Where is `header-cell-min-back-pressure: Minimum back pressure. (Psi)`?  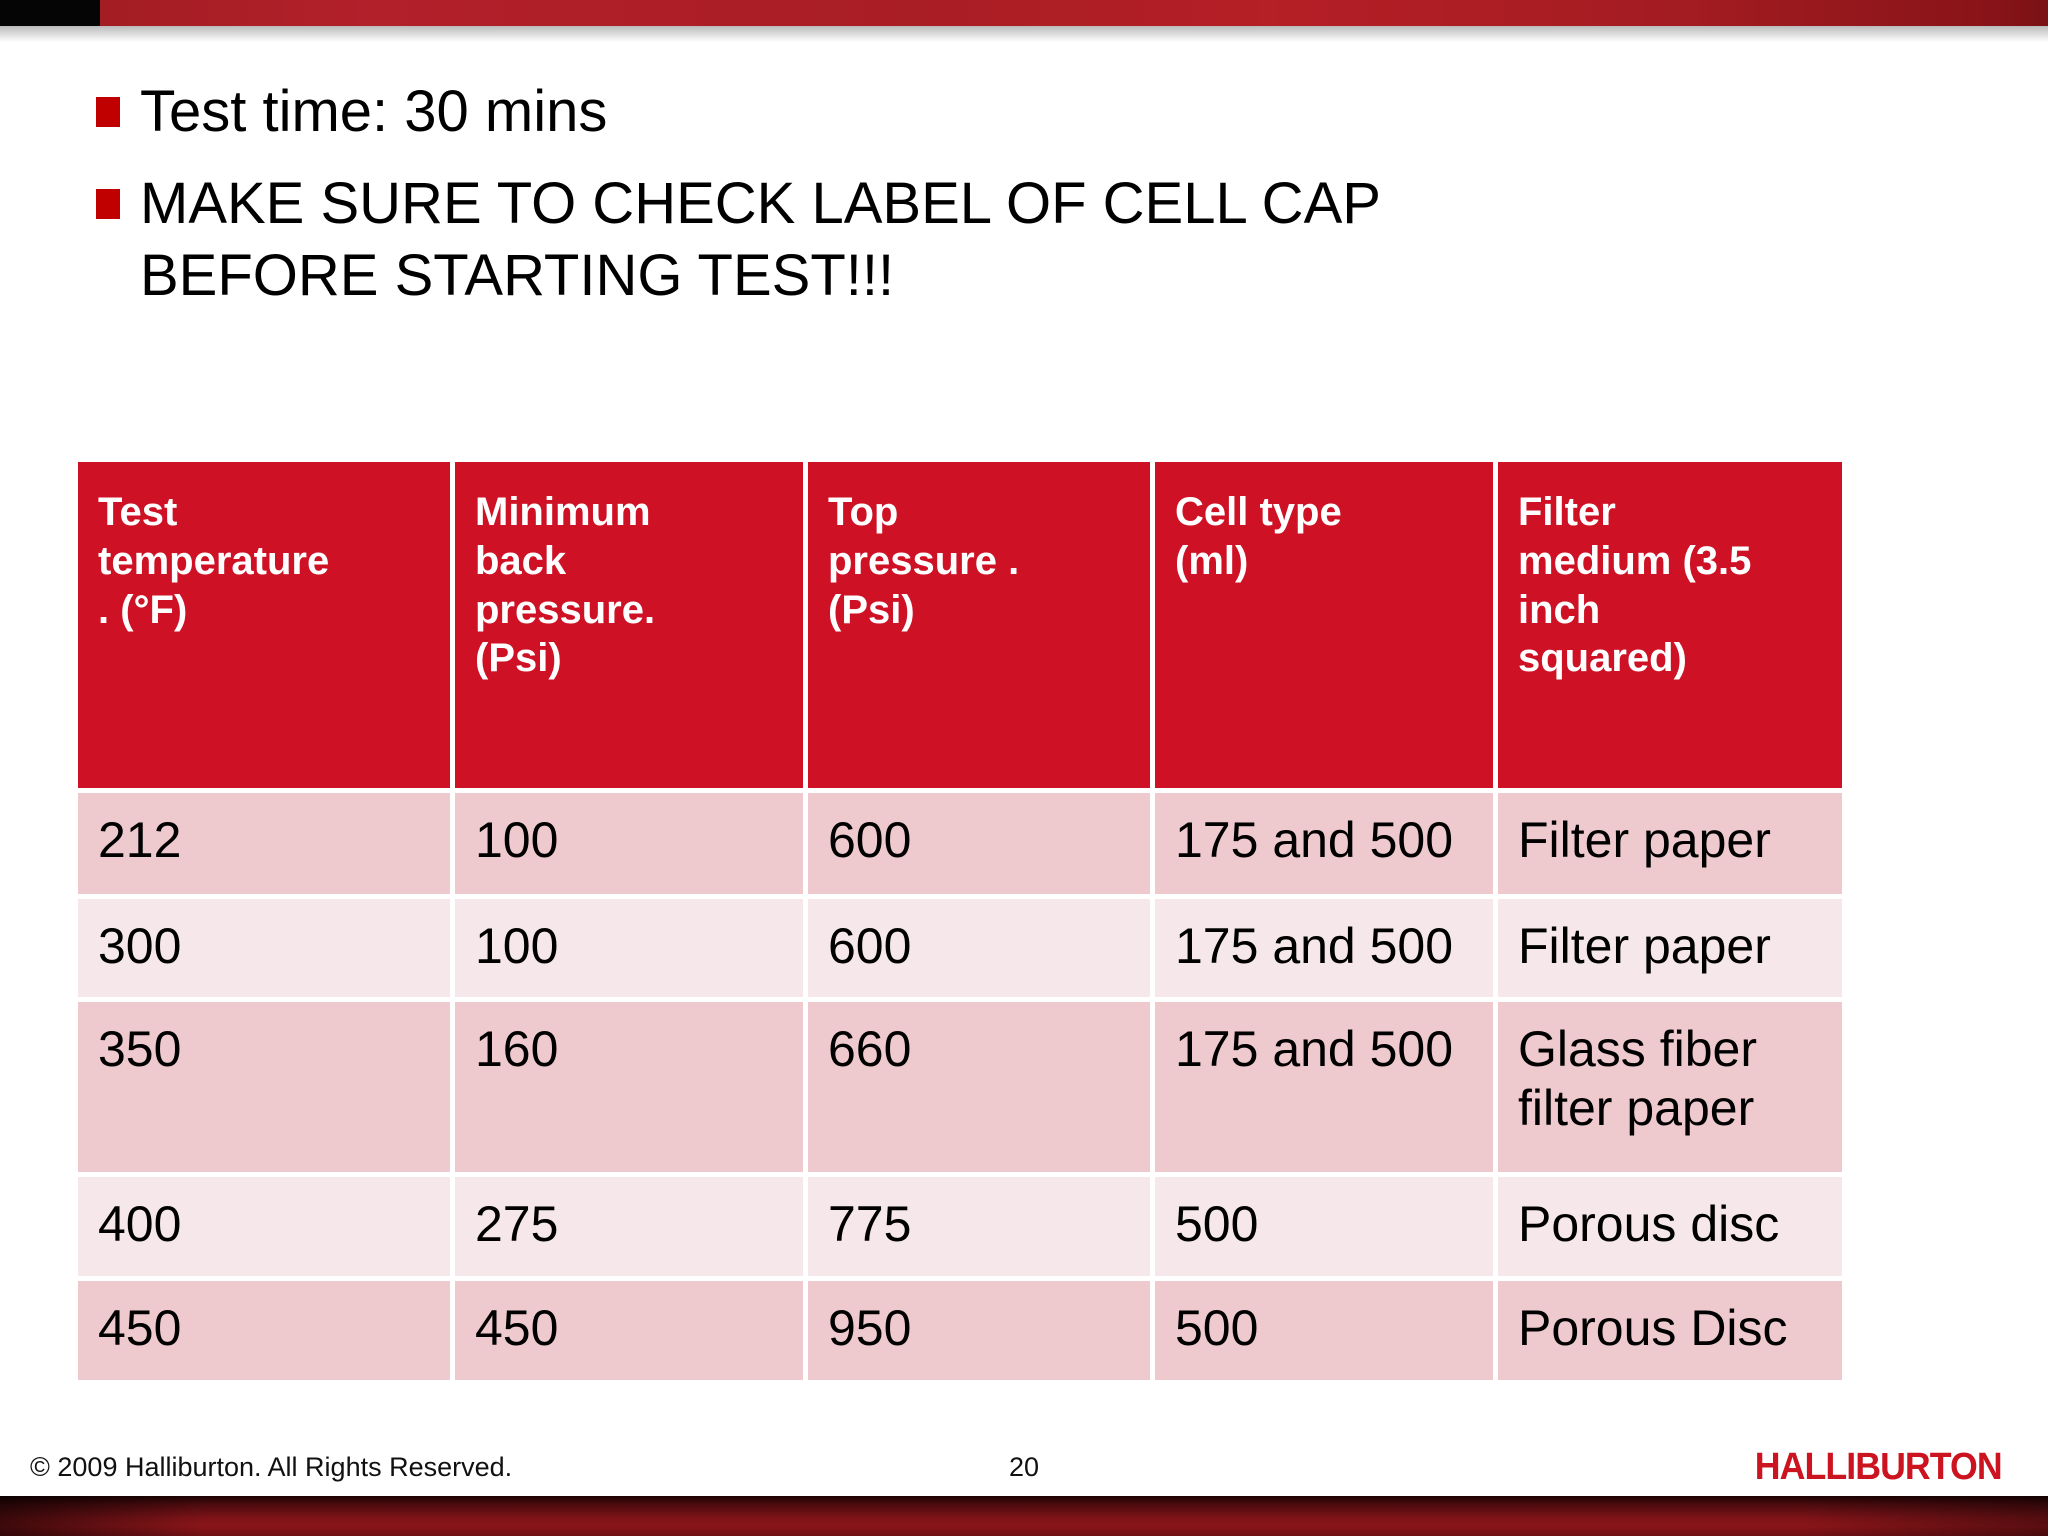 header-cell-min-back-pressure: Minimum back pressure. (Psi) is located at coordinates (629, 625).